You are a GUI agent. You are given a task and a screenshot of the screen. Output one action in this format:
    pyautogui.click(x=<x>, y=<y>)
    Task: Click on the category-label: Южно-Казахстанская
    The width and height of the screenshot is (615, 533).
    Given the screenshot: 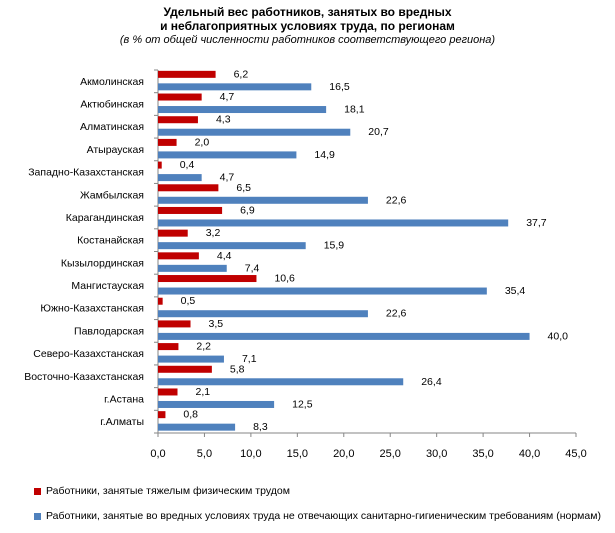 What is the action you would take?
    pyautogui.click(x=92, y=309)
    